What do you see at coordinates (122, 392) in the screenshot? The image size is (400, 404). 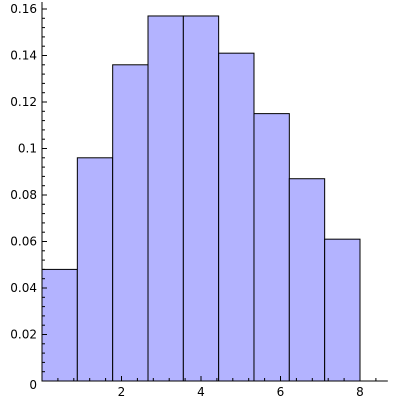 I see `x-tick-label: 2` at bounding box center [122, 392].